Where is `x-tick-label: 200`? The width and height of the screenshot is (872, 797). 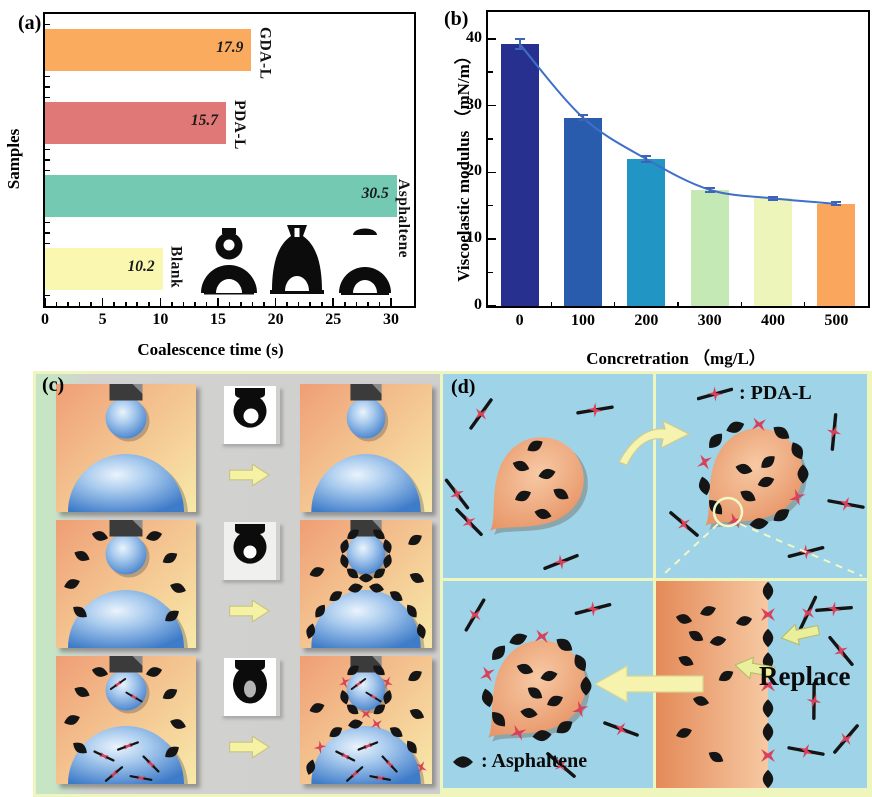 x-tick-label: 200 is located at coordinates (646, 320).